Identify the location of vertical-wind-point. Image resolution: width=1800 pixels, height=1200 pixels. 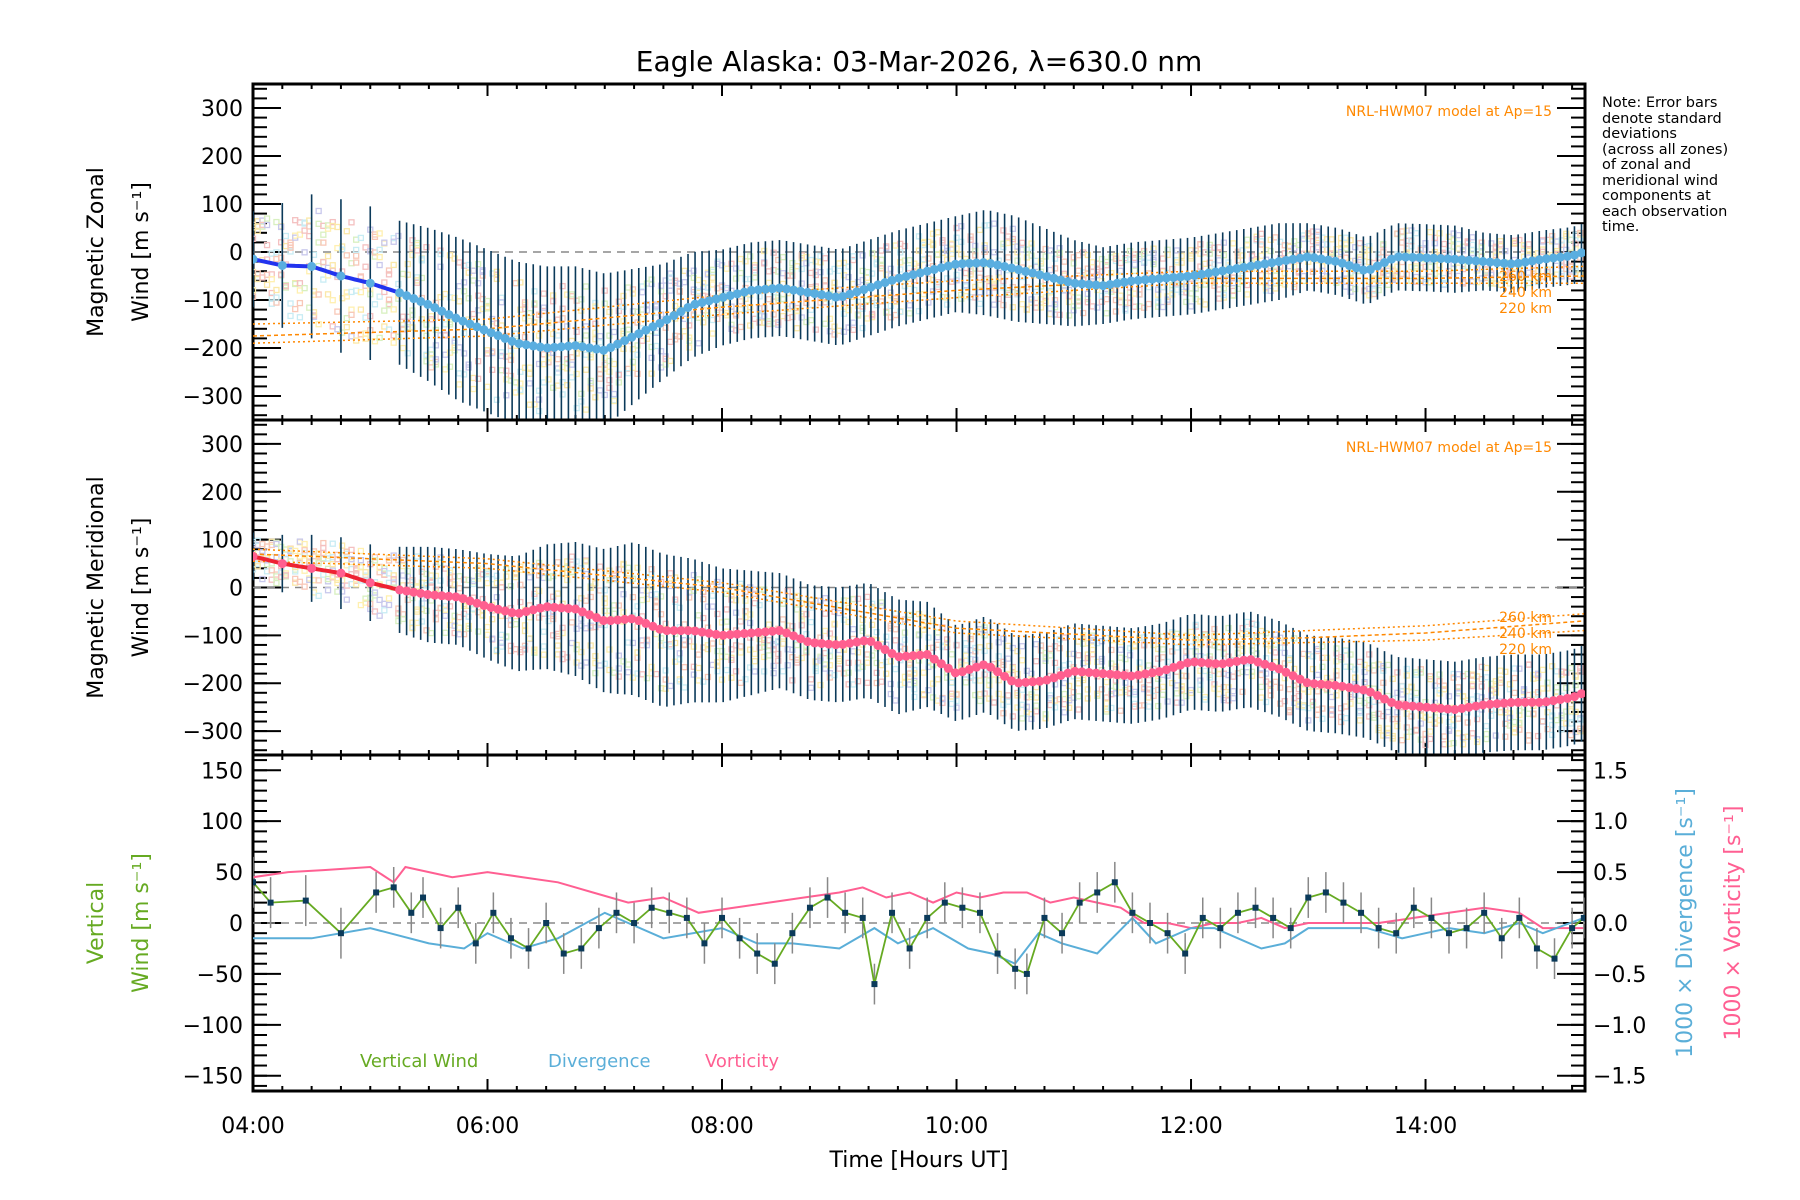
(827, 897).